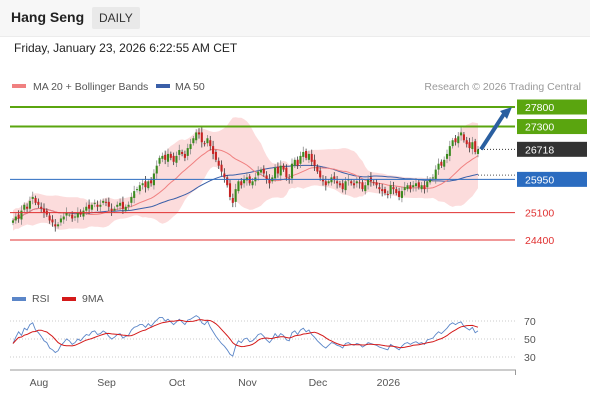 The image size is (590, 400). I want to click on ma20-legend-label: MA 20 + Bollinger Bands, so click(90, 87).